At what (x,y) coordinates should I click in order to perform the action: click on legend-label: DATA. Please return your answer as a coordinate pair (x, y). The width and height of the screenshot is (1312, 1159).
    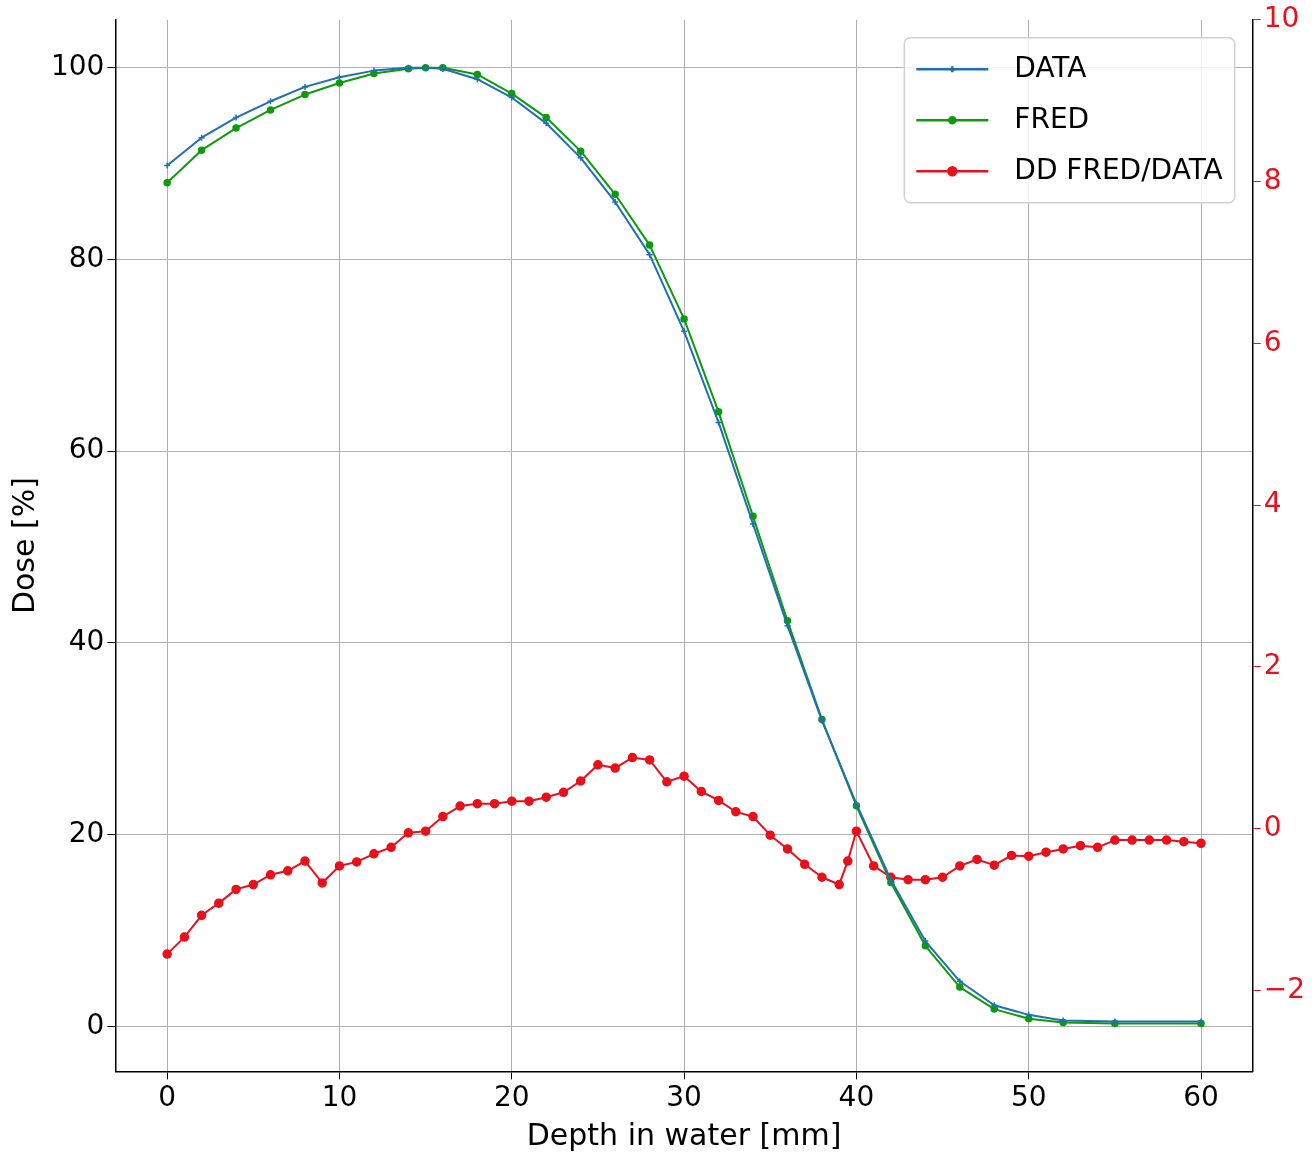
    Looking at the image, I should click on (1050, 67).